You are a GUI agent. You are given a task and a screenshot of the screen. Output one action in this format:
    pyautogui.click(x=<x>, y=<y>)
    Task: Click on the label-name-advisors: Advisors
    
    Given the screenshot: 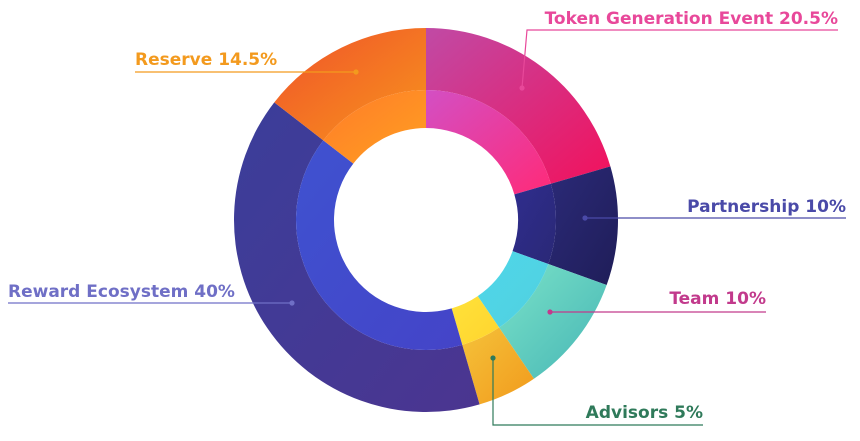 What is the action you would take?
    pyautogui.click(x=630, y=413)
    